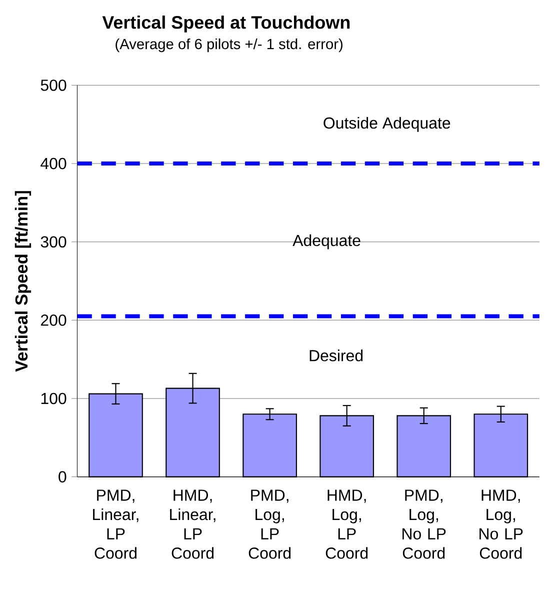 This screenshot has height=598, width=549. What do you see at coordinates (62, 476) in the screenshot?
I see `y-tick-label: 0` at bounding box center [62, 476].